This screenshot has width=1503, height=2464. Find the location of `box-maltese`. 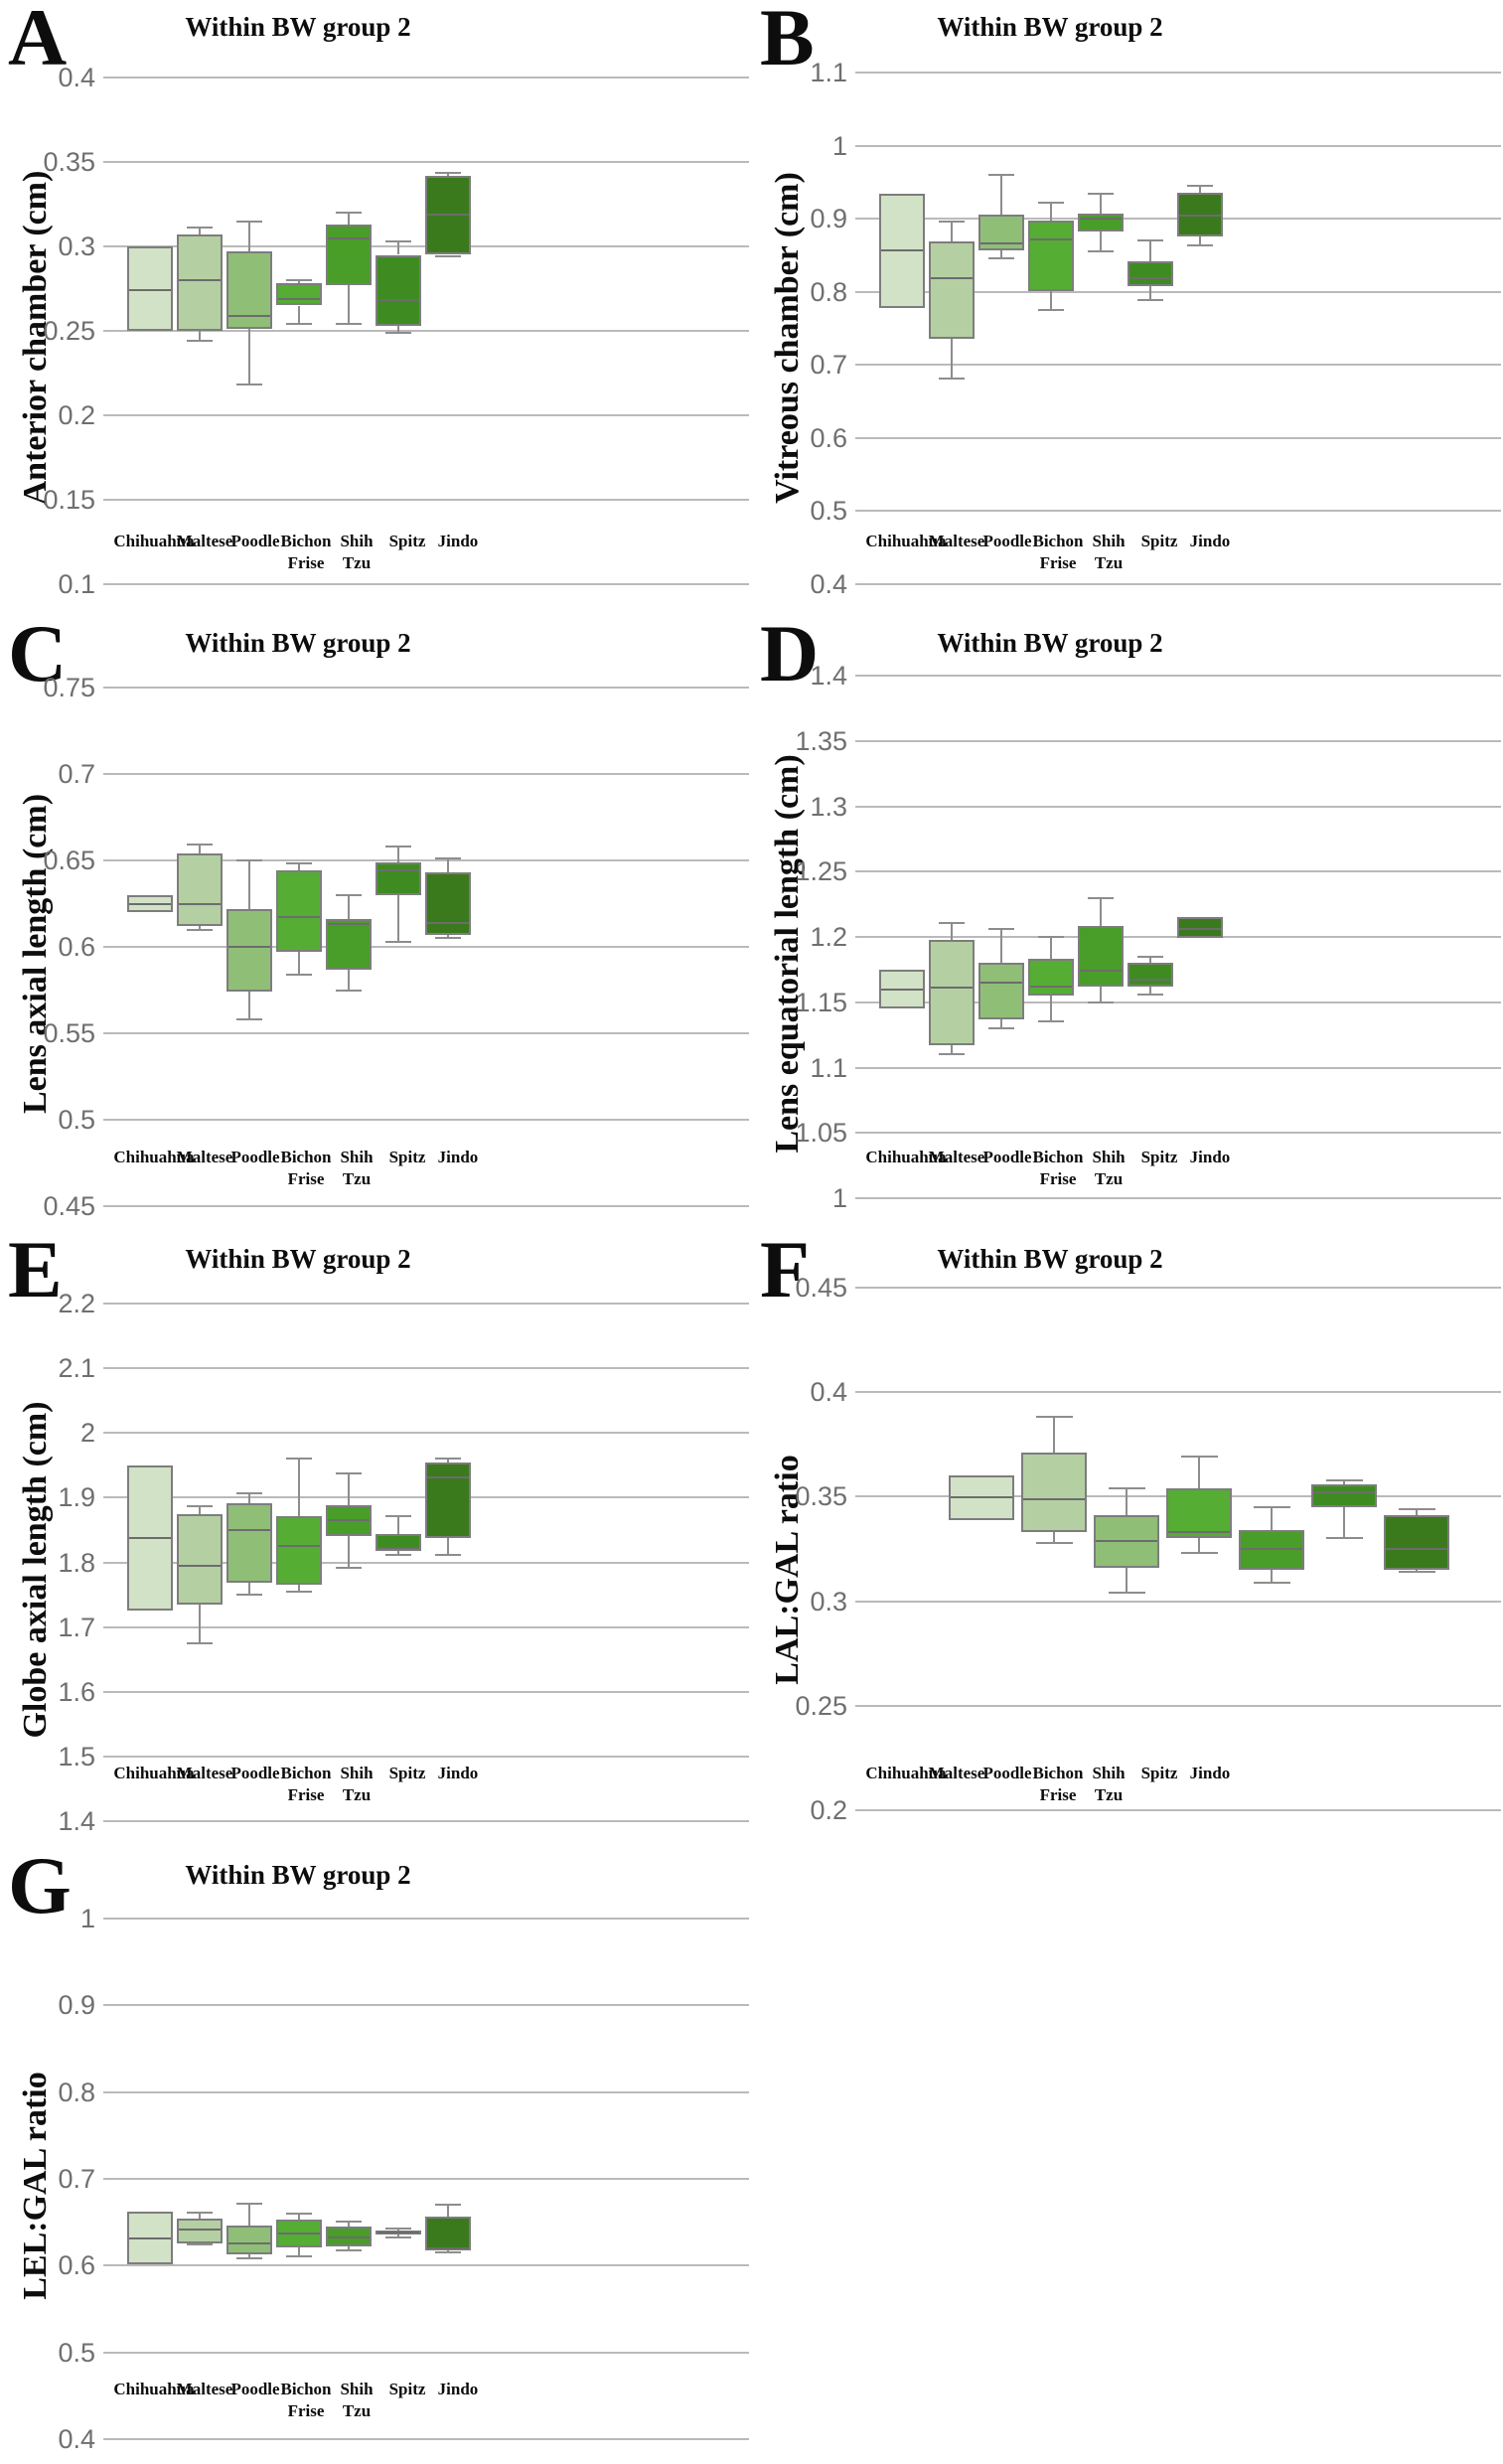

box-maltese is located at coordinates (1054, 1493).